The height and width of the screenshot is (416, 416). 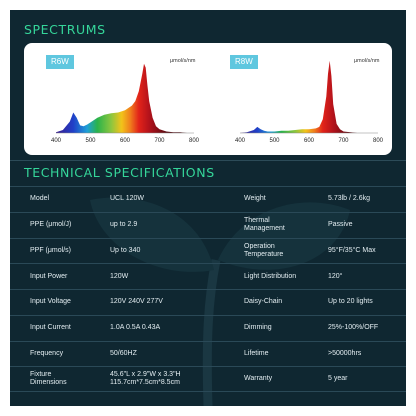 What do you see at coordinates (350, 302) in the screenshot?
I see `spec-value: Up to 20 lights` at bounding box center [350, 302].